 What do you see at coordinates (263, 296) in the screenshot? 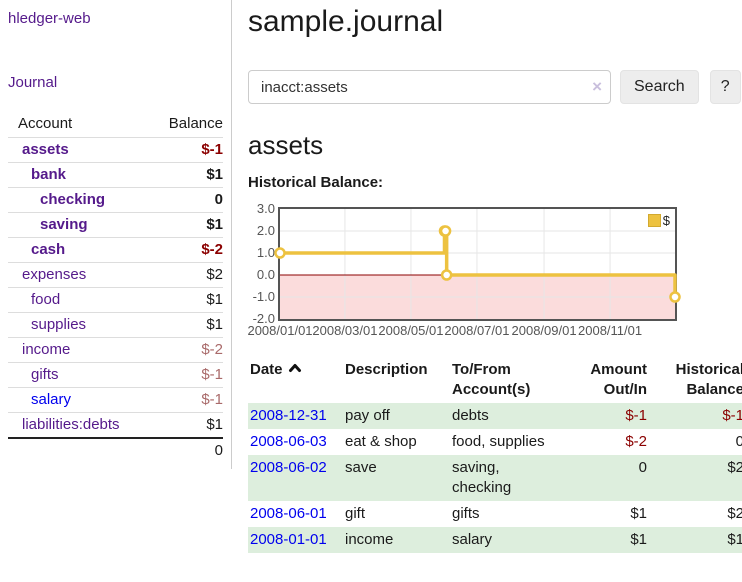
I see `y-axis-tick-label: -1.0` at bounding box center [263, 296].